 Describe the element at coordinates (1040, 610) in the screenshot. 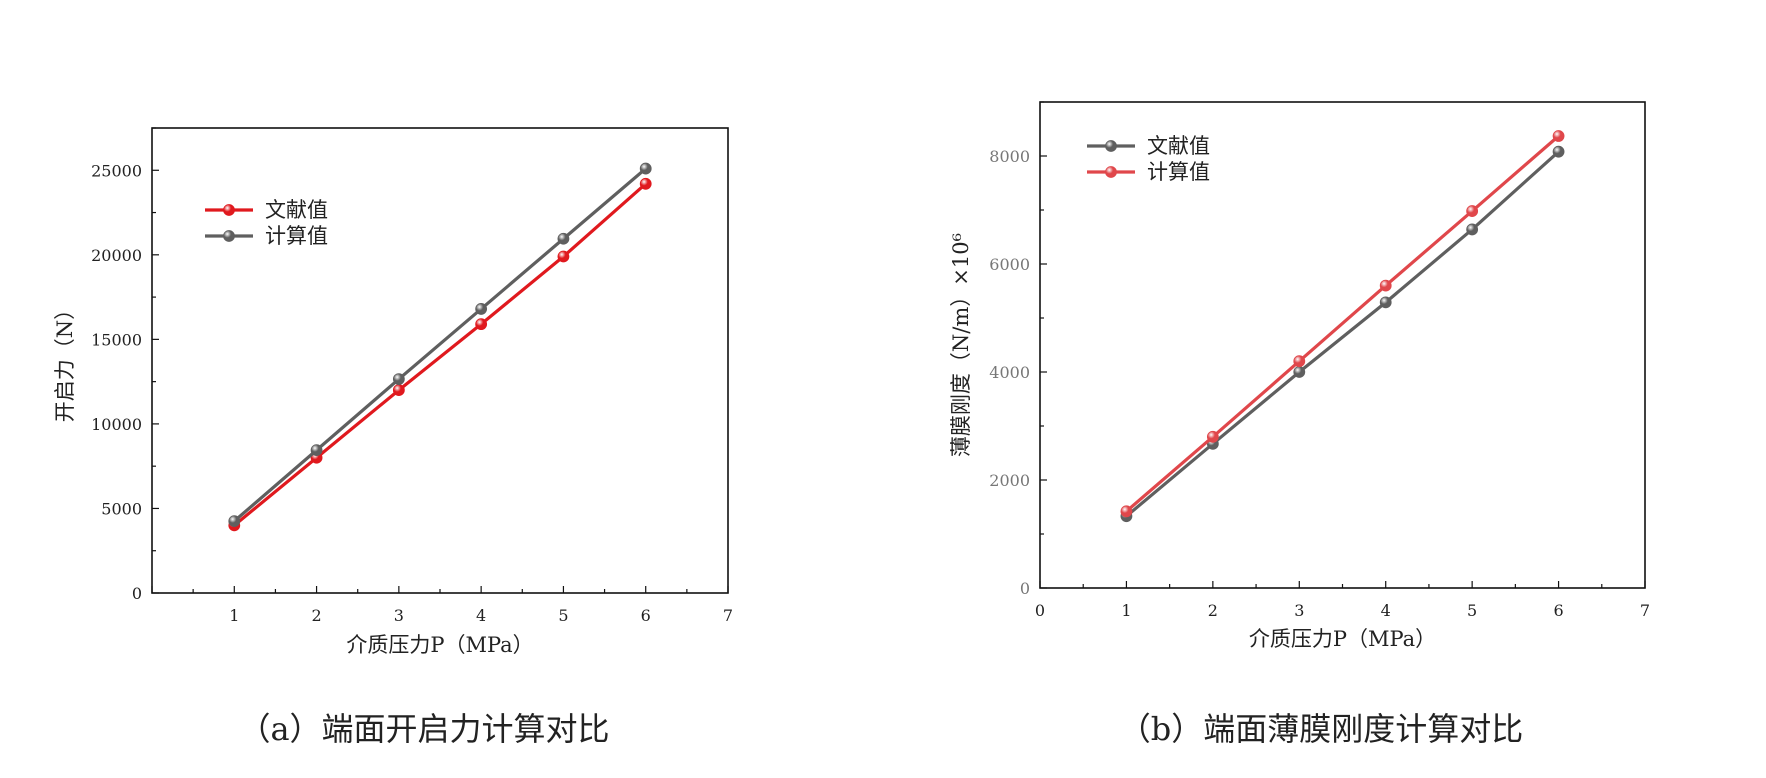

I see `x-tick-label: 0` at that location.